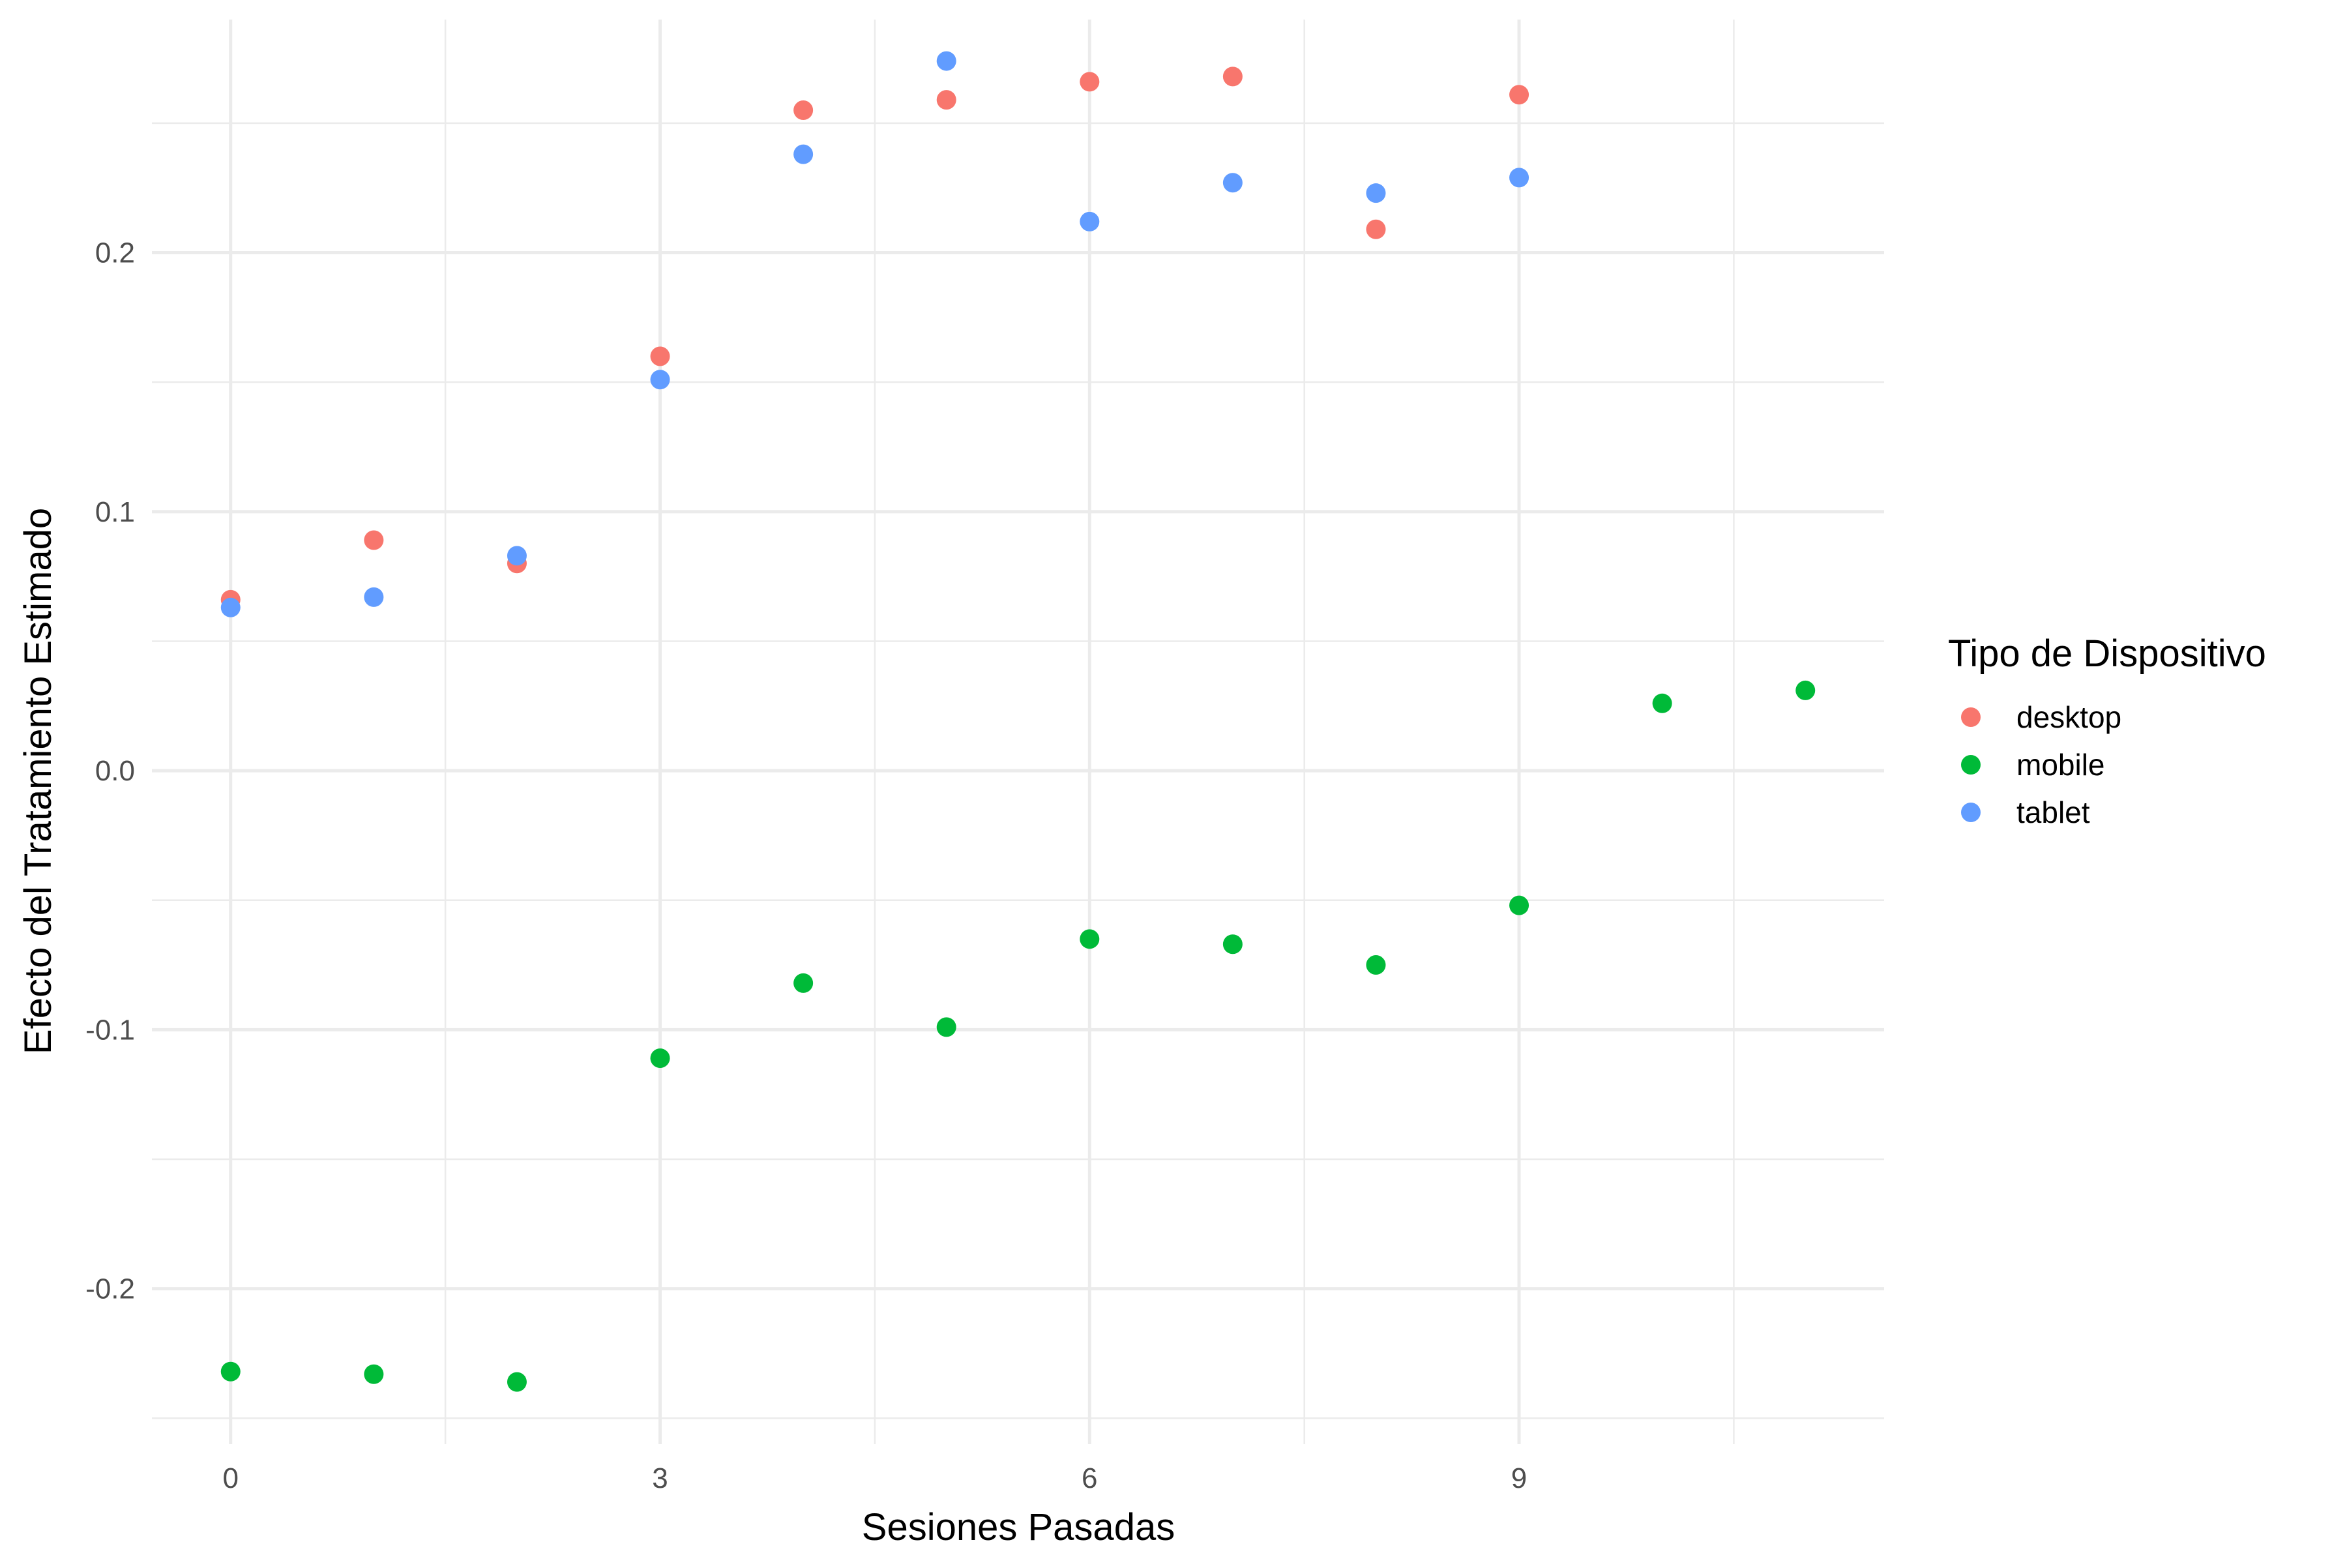  Describe the element at coordinates (1018, 1527) in the screenshot. I see `x-axis-title: Sesiones Pasadas` at that location.